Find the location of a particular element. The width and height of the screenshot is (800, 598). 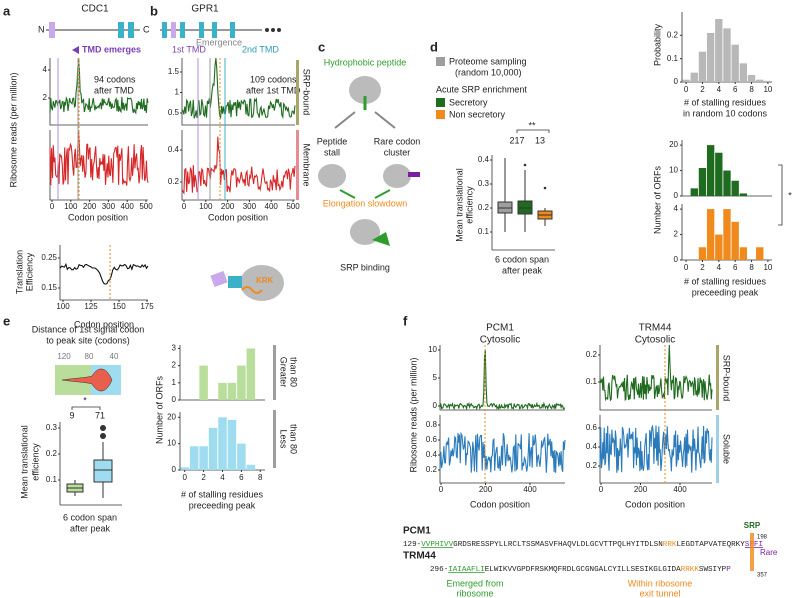

seq-part: IAIAAFLI is located at coordinates (466, 570).